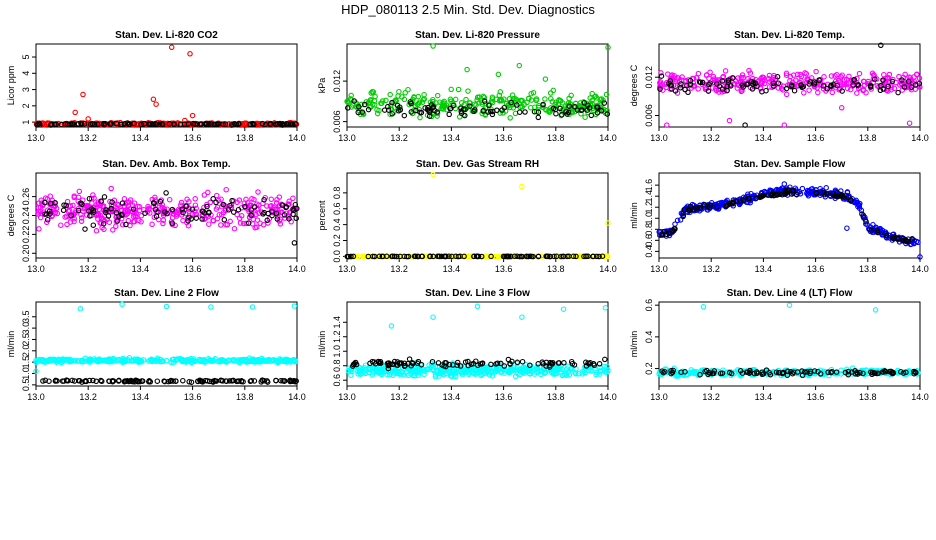 The height and width of the screenshot is (540, 936). Describe the element at coordinates (789, 35) in the screenshot. I see `panel-title: Stan. Dev. Li-820 Temp.` at that location.